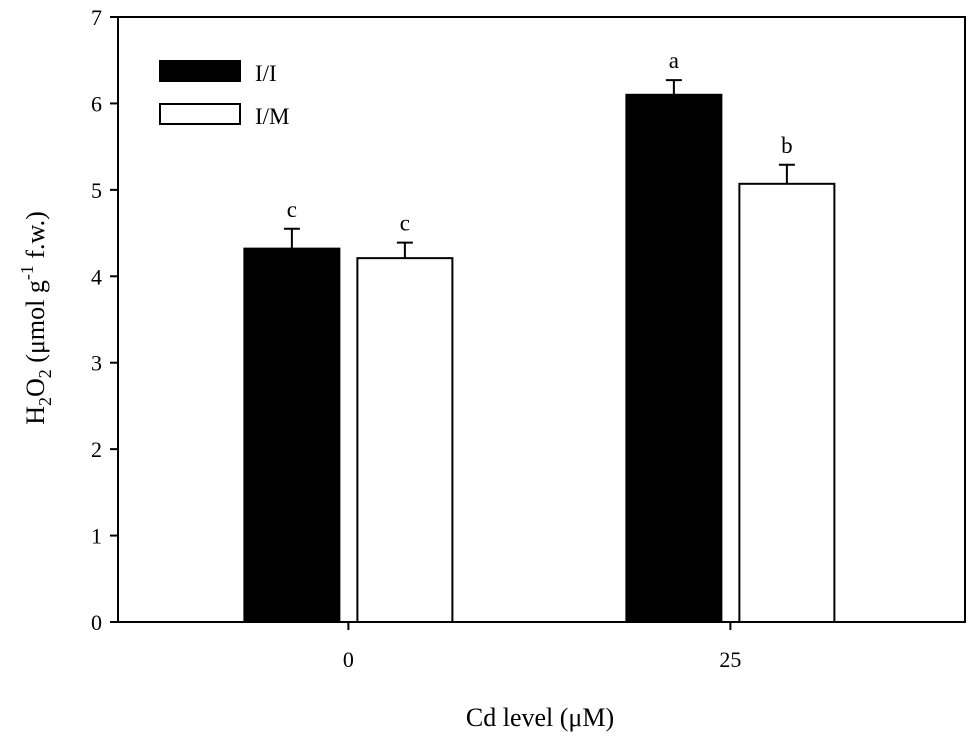 Image resolution: width=969 pixels, height=737 pixels. What do you see at coordinates (224, 94) in the screenshot?
I see `legend: I/I I/M` at bounding box center [224, 94].